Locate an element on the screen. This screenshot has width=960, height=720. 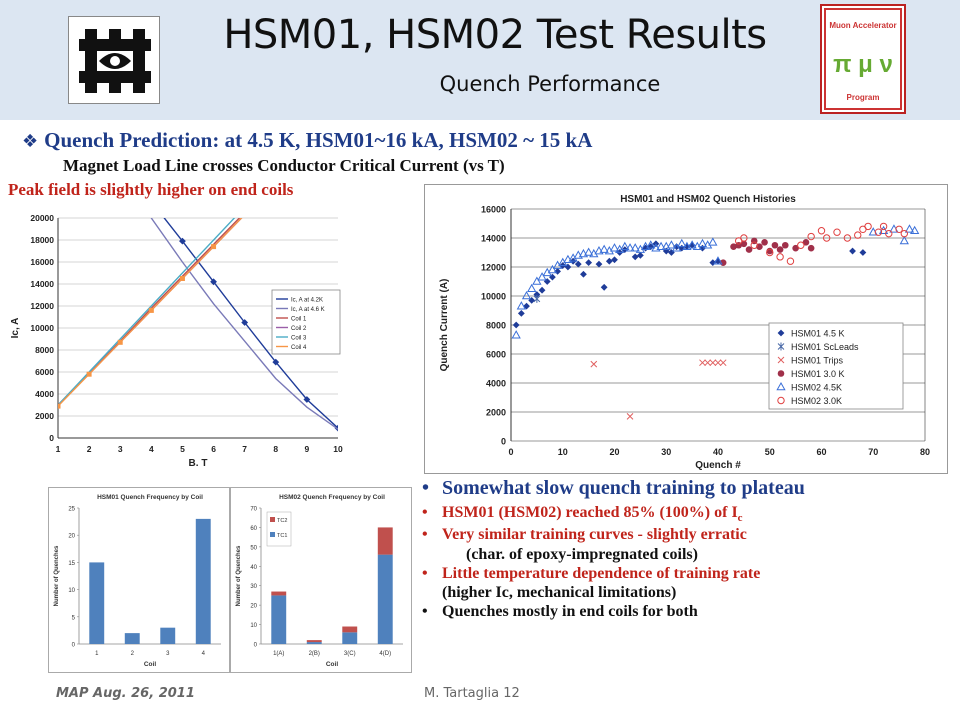
x-tick-label: 3 is located at coordinates (168, 654).